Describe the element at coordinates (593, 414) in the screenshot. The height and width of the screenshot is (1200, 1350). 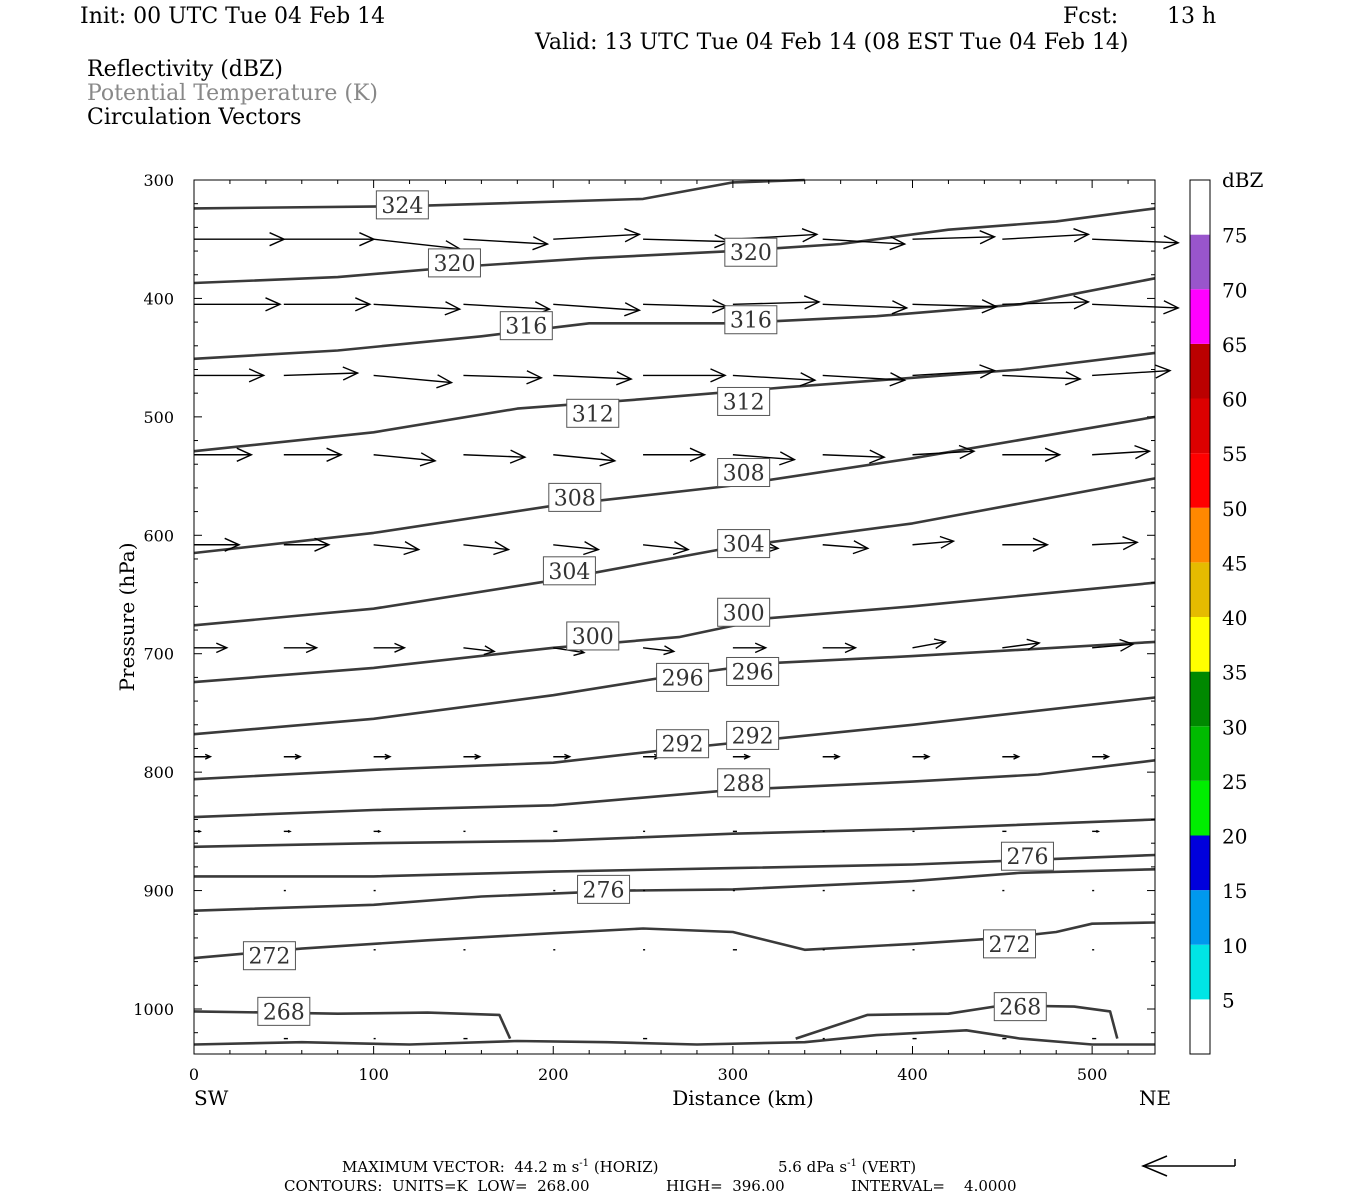
I see `contour-label-312: 312` at that location.